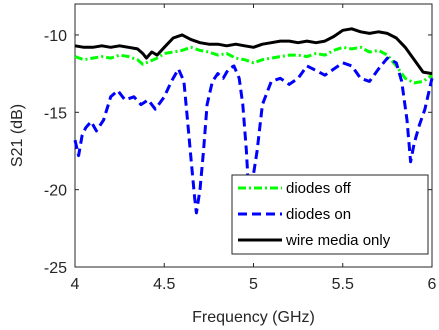 This screenshot has height=330, width=439. I want to click on y-tick-label: -10, so click(55, 36).